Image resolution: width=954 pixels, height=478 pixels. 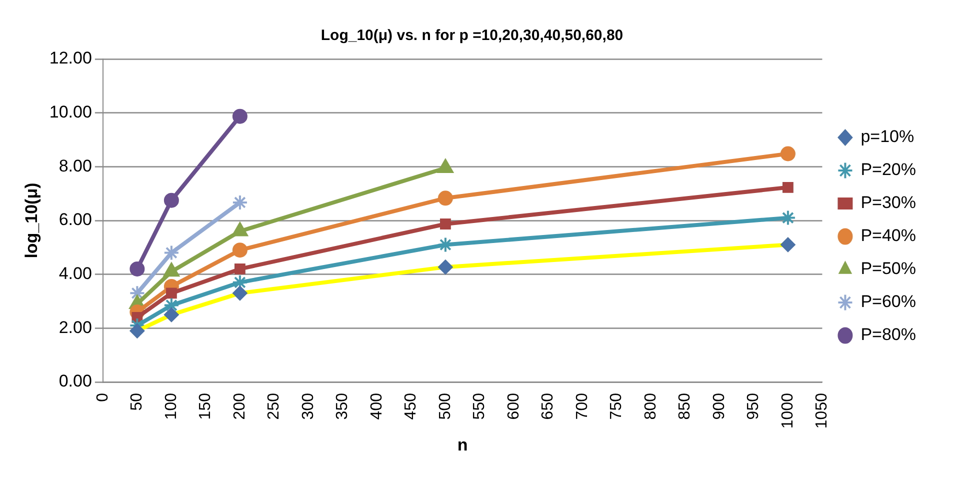 What do you see at coordinates (753, 406) in the screenshot?
I see `x-tick-label: 950` at bounding box center [753, 406].